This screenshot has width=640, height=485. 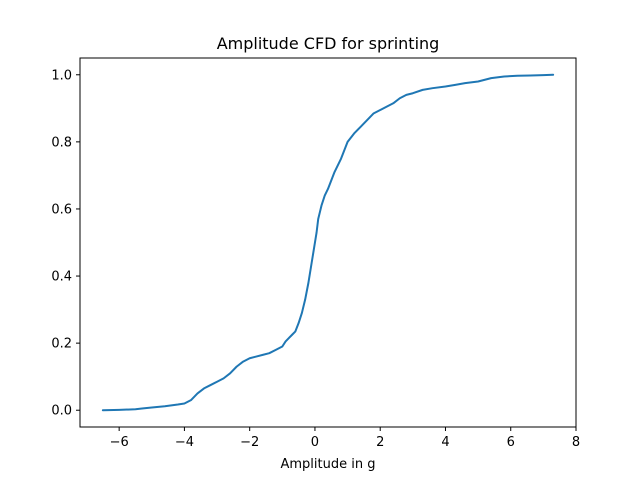 I want to click on y-tick-label: 0.2, so click(x=61, y=344).